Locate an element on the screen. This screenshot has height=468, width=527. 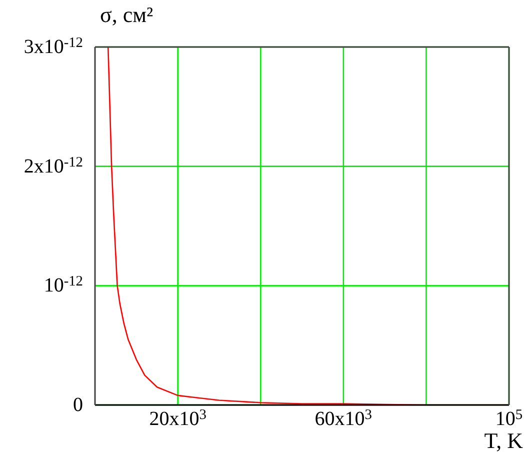
y-tick-label: 2x10$^{-12}$ is located at coordinates (53, 166).